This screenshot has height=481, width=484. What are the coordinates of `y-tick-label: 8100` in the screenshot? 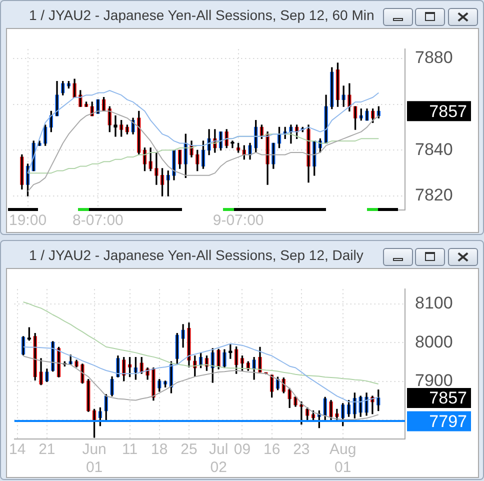 It's located at (434, 303).